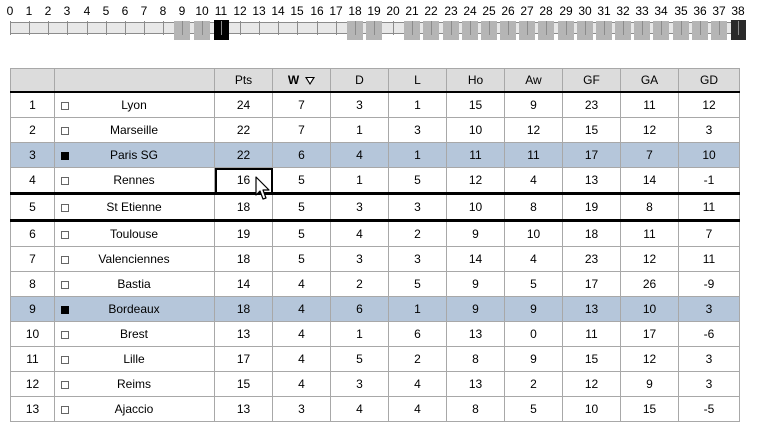 The width and height of the screenshot is (781, 422). Describe the element at coordinates (661, 11) in the screenshot. I see `round-label-34: 34` at that location.